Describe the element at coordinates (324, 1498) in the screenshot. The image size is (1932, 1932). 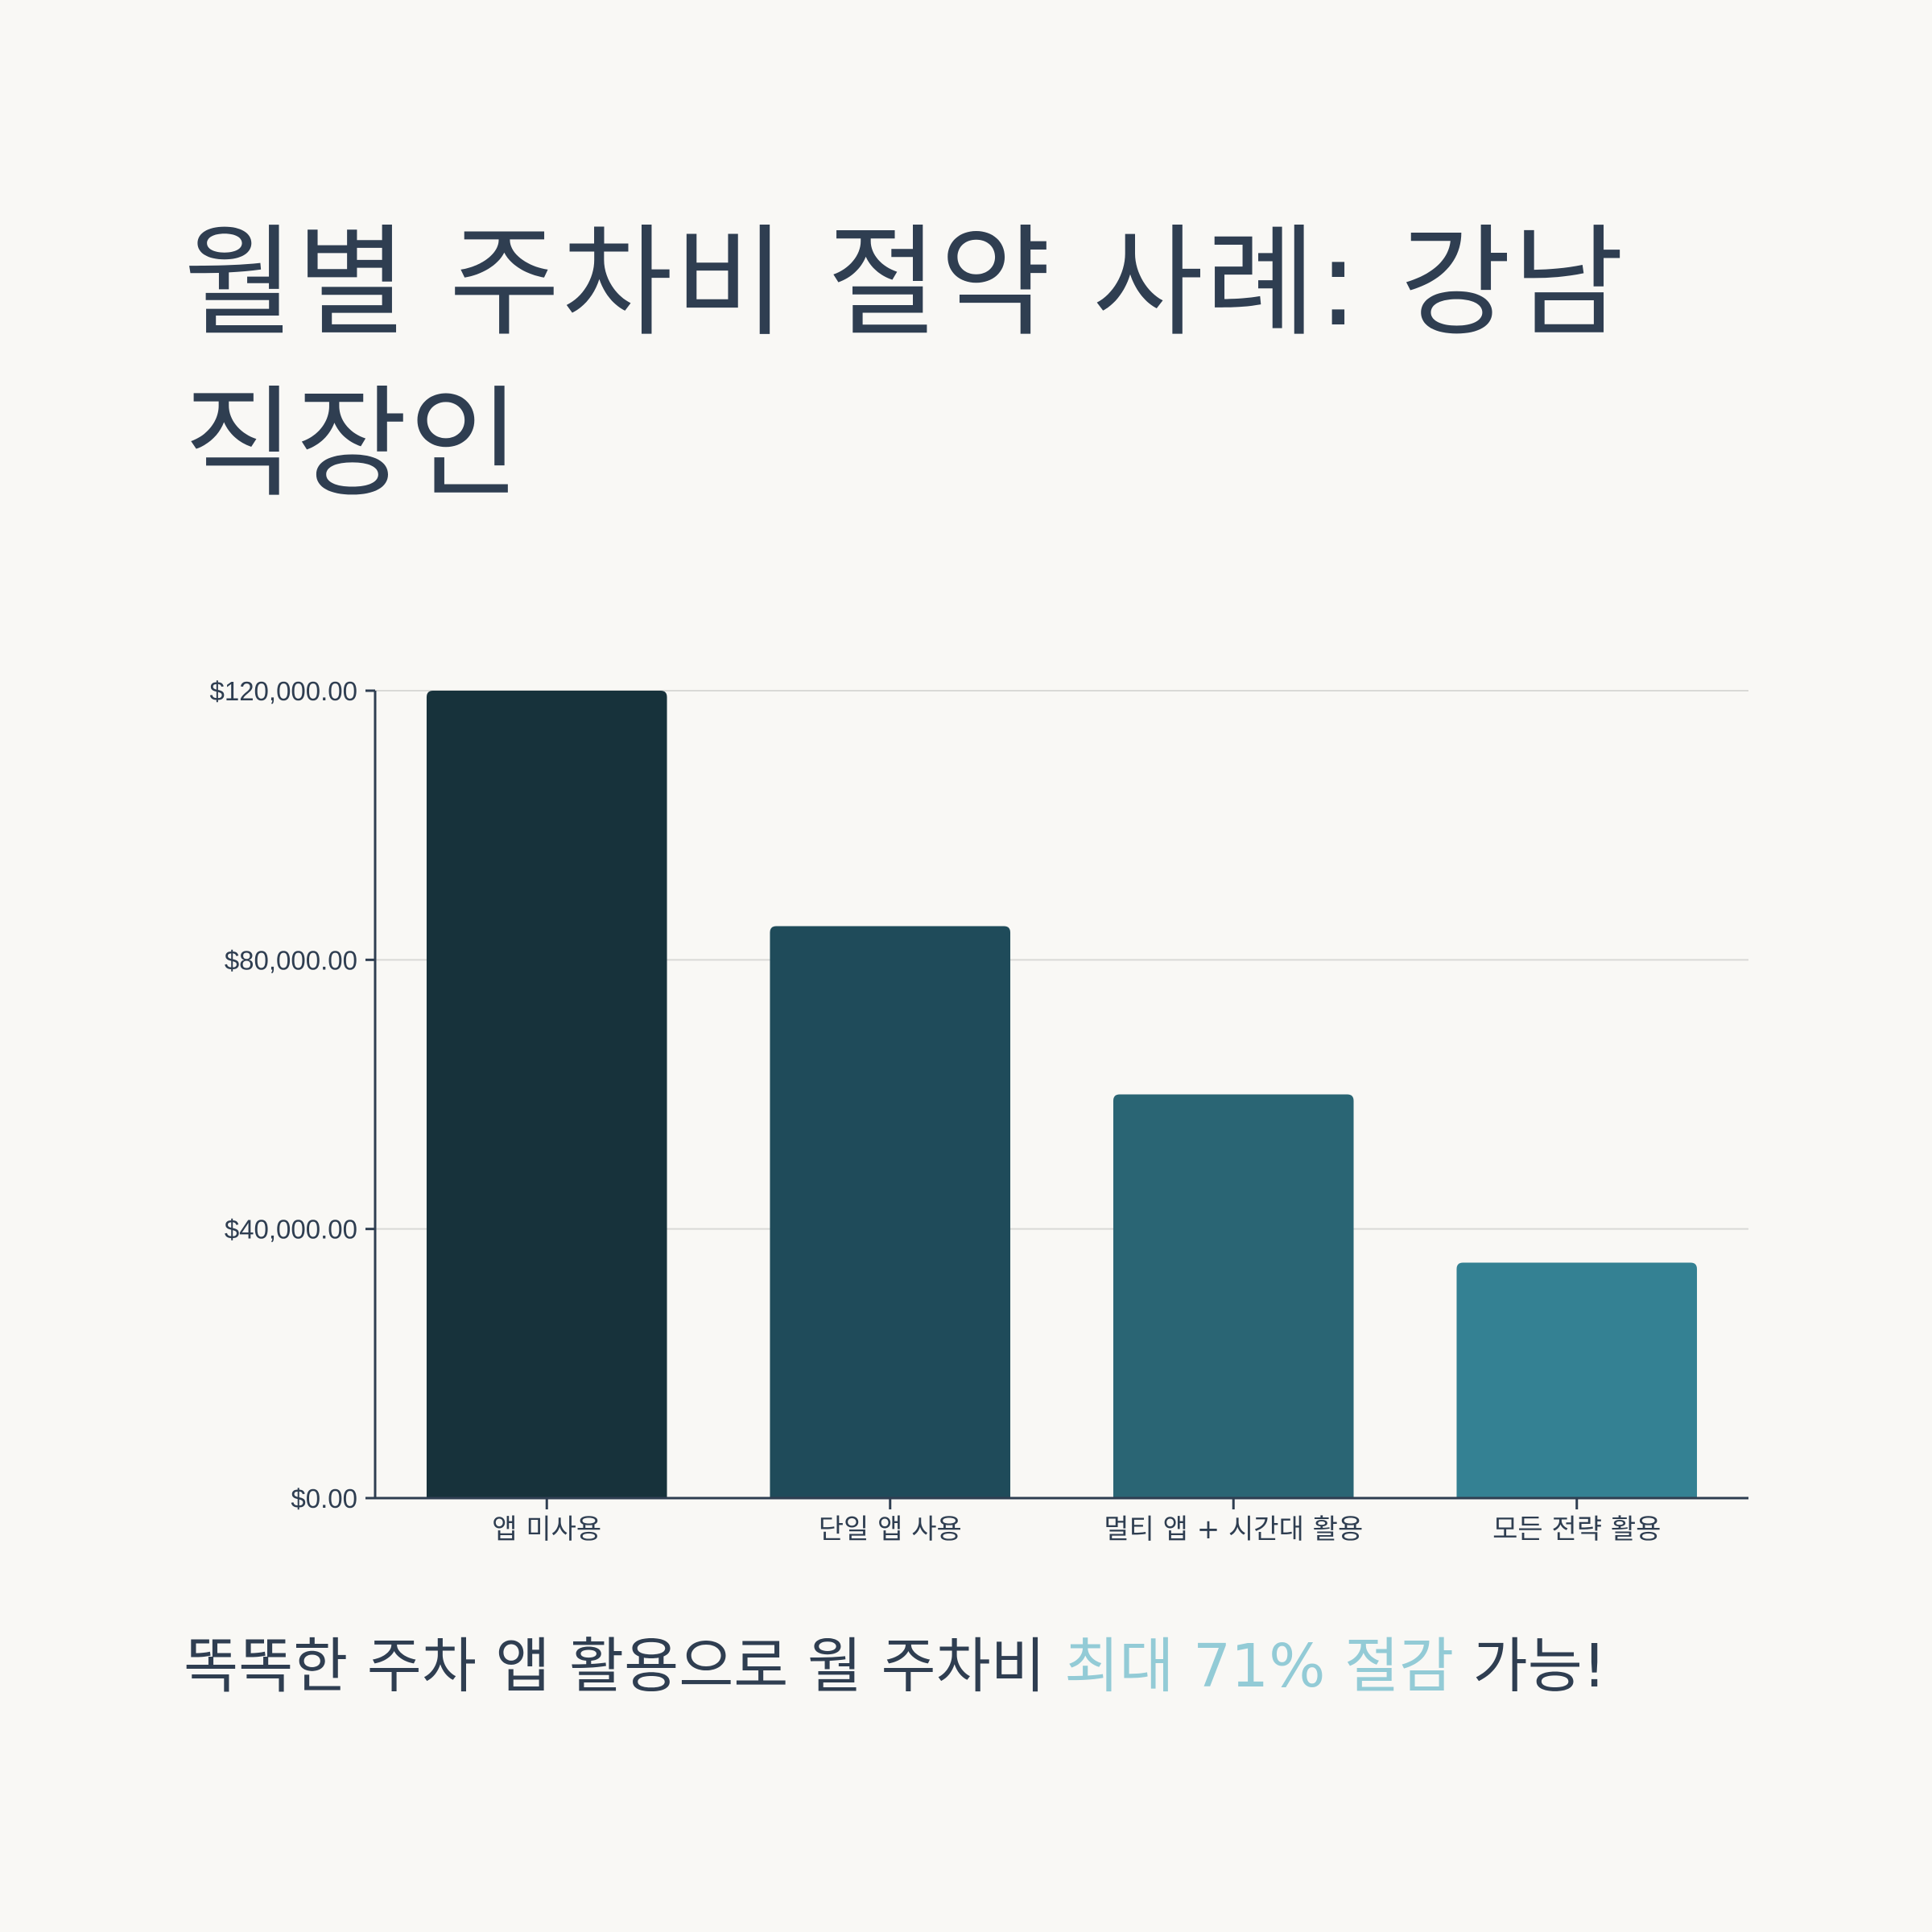
I see `y-tick-label: $0.00` at that location.